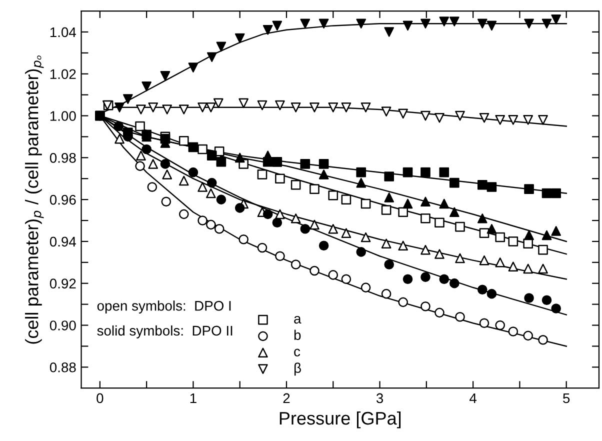  Describe the element at coordinates (34, 200) in the screenshot. I see `y-axis-title: (cell parameter)$_{p}$ / (cell parameter)$_{pₒ}$` at that location.